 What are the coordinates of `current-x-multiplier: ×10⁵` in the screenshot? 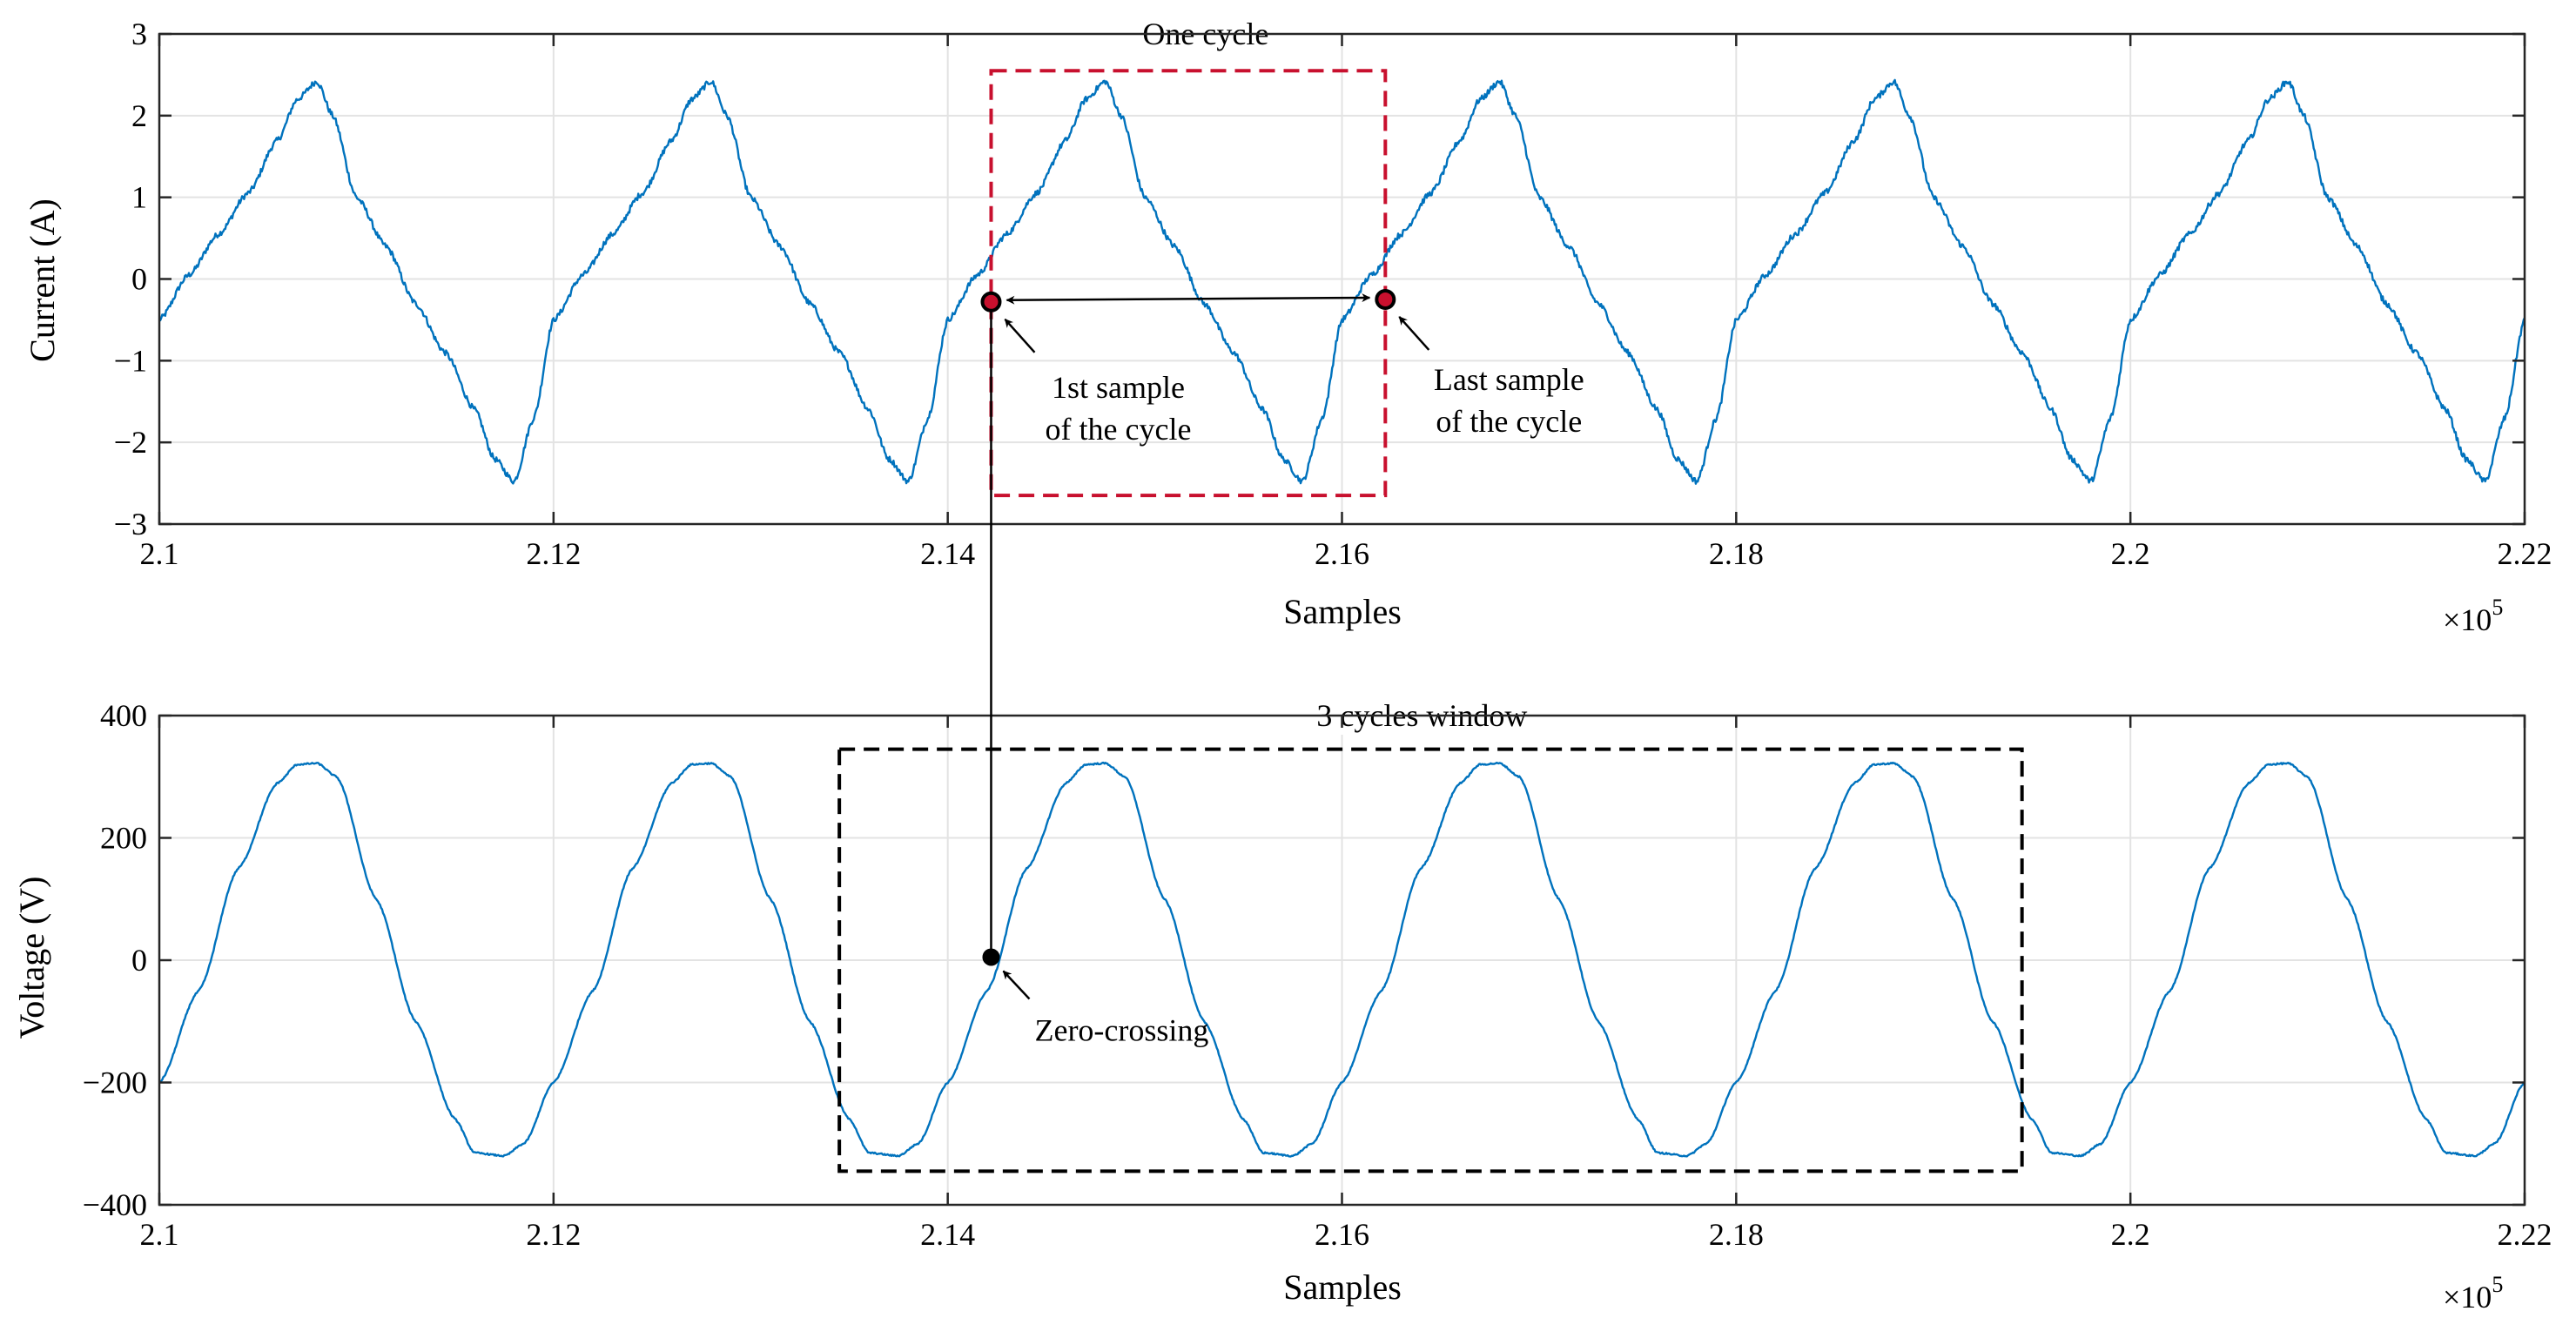 It's located at (2473, 616).